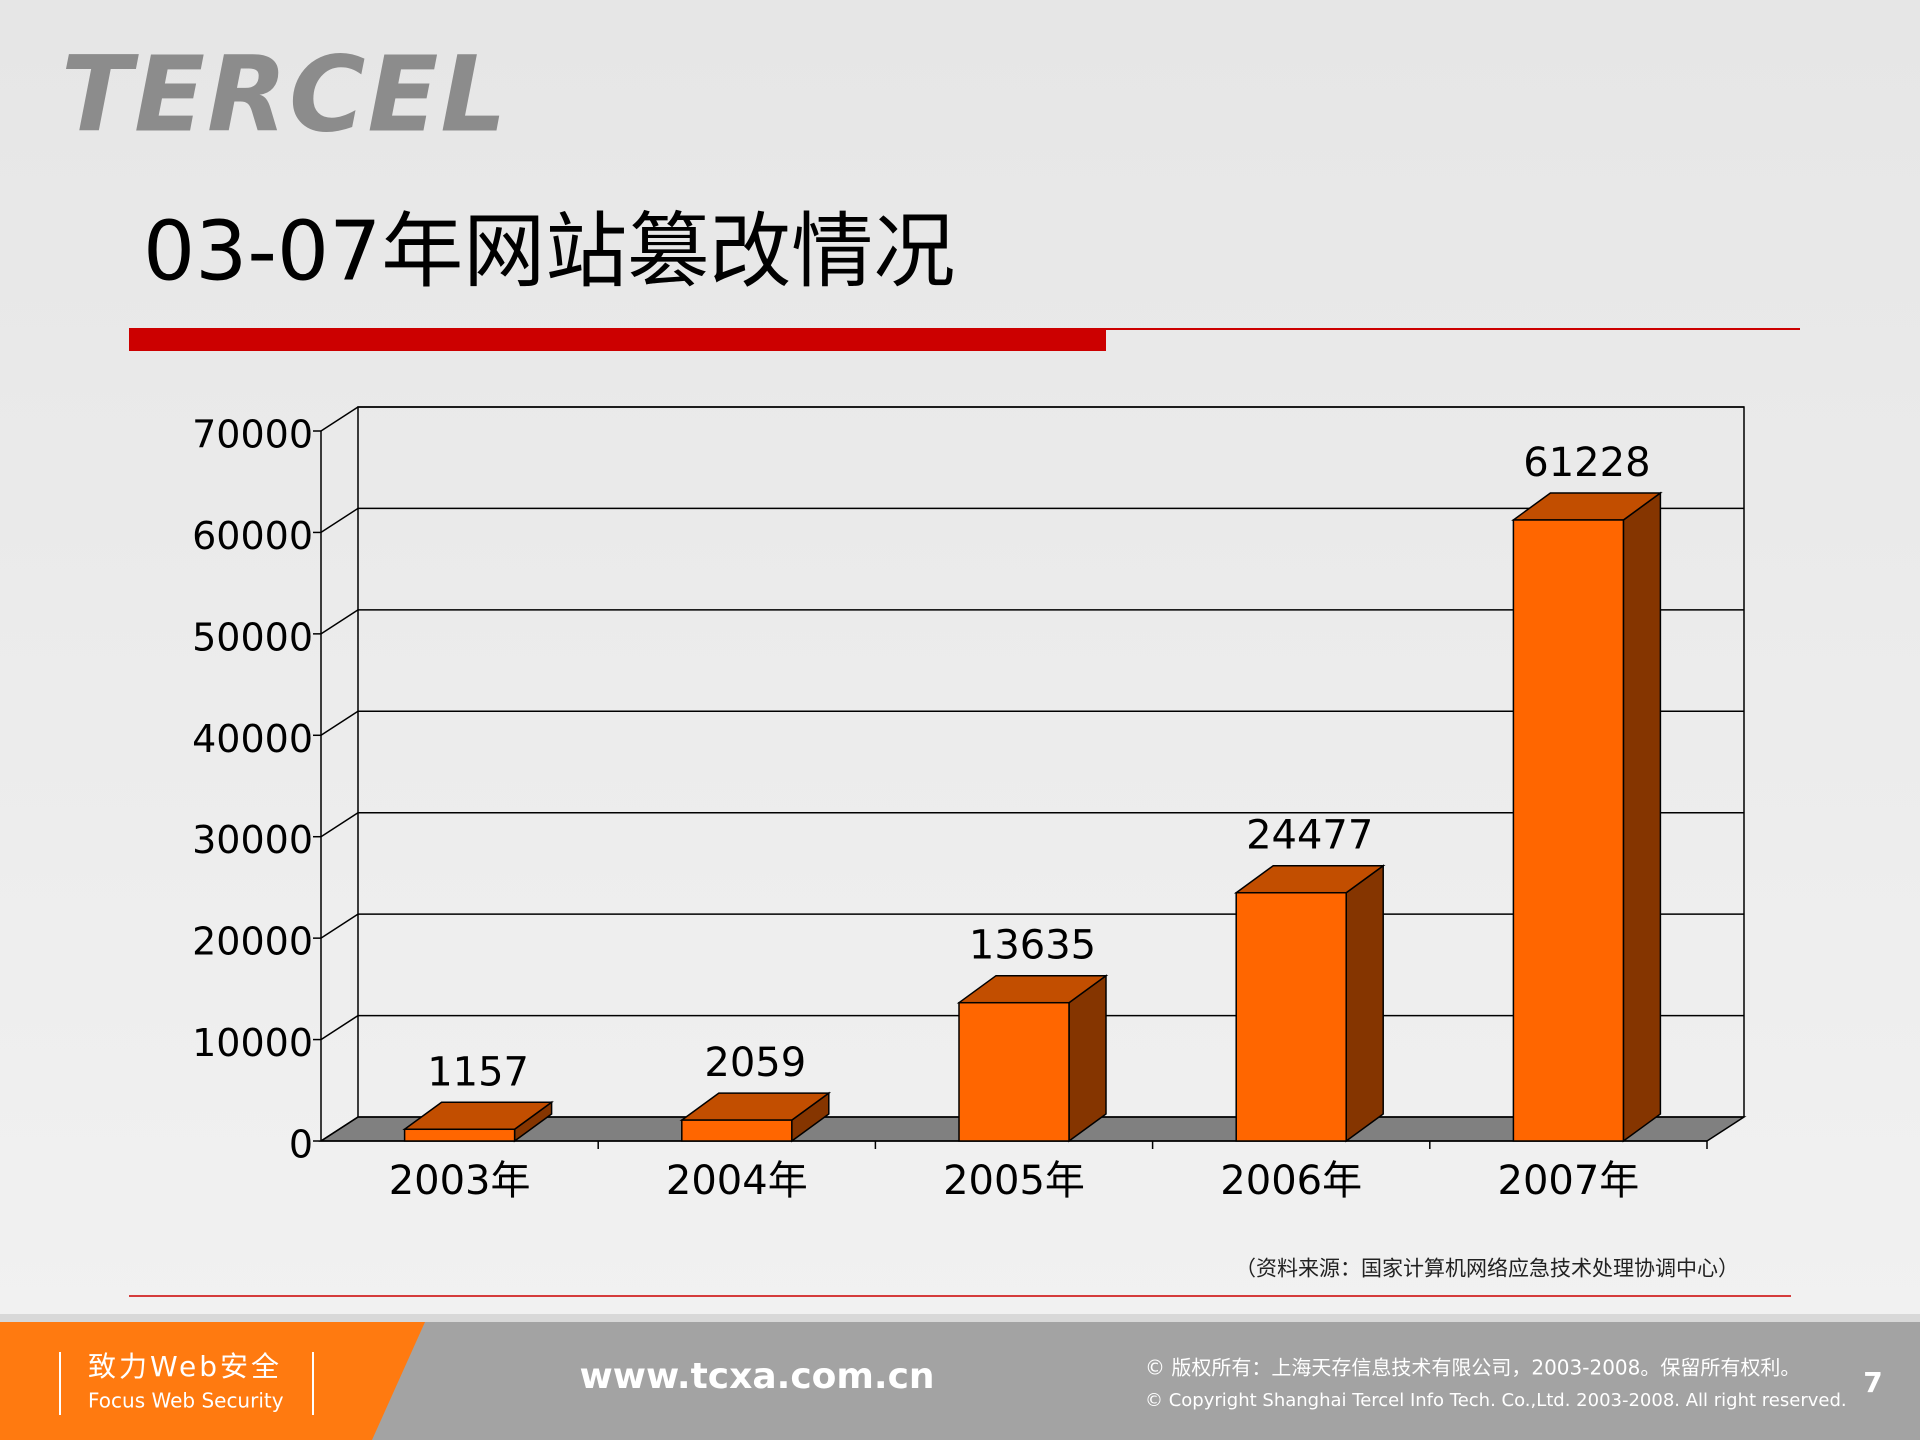 The width and height of the screenshot is (1920, 1440). I want to click on y-tick-label: 10000, so click(252, 1043).